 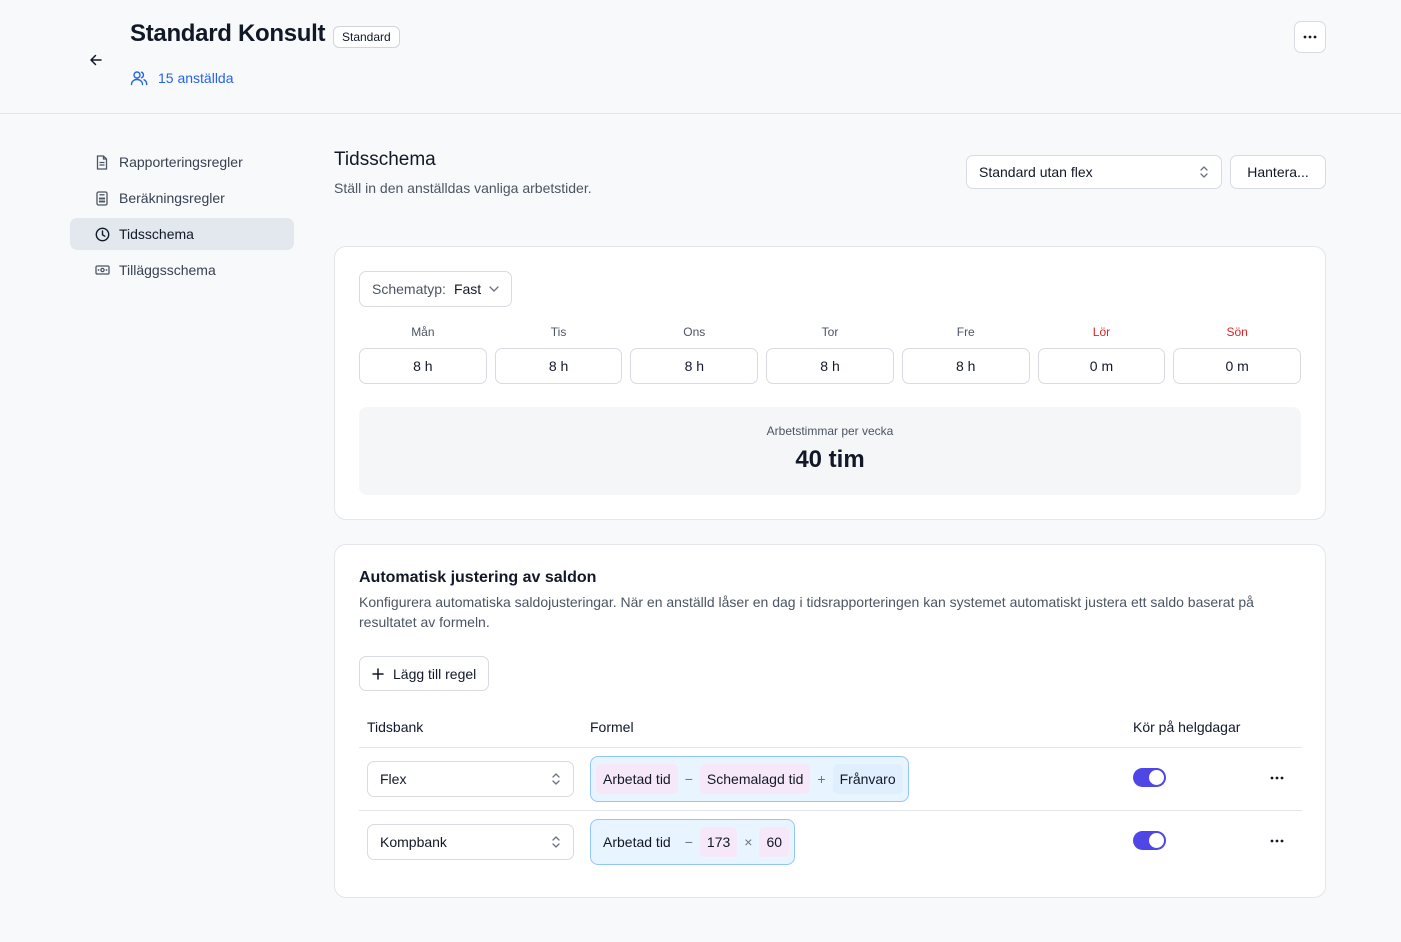 I want to click on day-column: Ons 8 h, so click(x=694, y=353).